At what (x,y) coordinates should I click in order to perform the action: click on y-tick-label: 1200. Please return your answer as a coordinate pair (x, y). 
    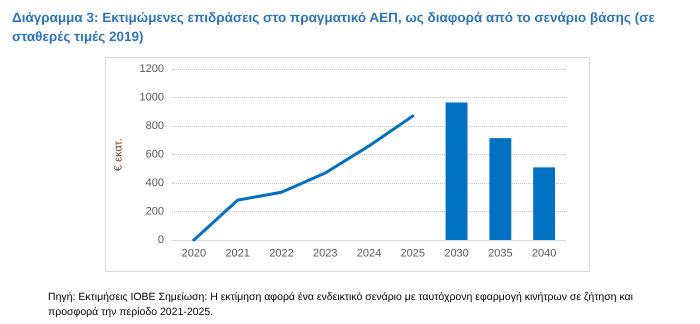
    Looking at the image, I should click on (152, 69).